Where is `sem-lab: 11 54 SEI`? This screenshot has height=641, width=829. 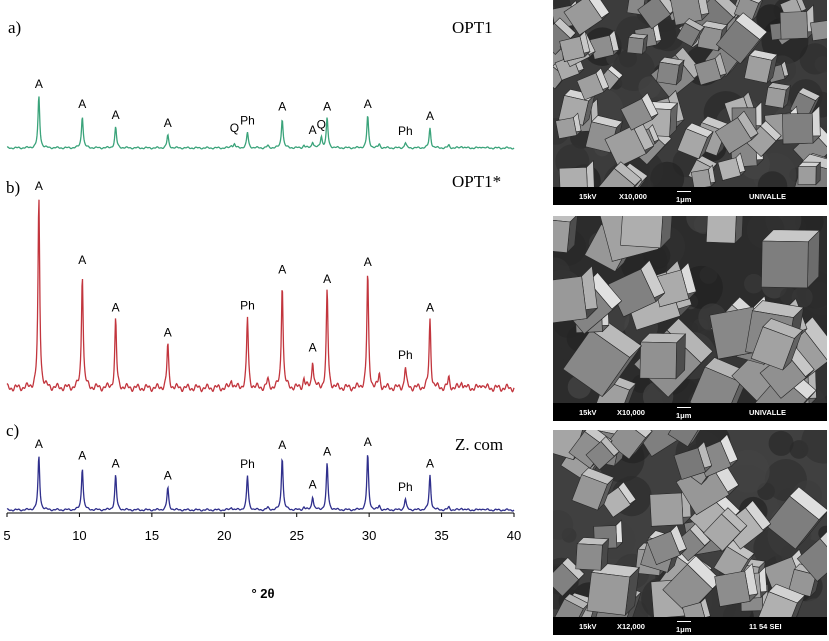
sem-lab: 11 54 SEI is located at coordinates (765, 626).